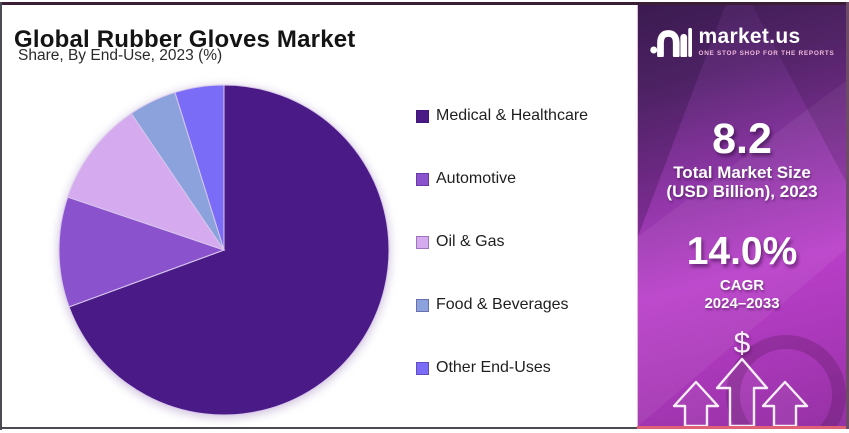  Describe the element at coordinates (142, 252) in the screenshot. I see `pie-slice-automotive` at that location.